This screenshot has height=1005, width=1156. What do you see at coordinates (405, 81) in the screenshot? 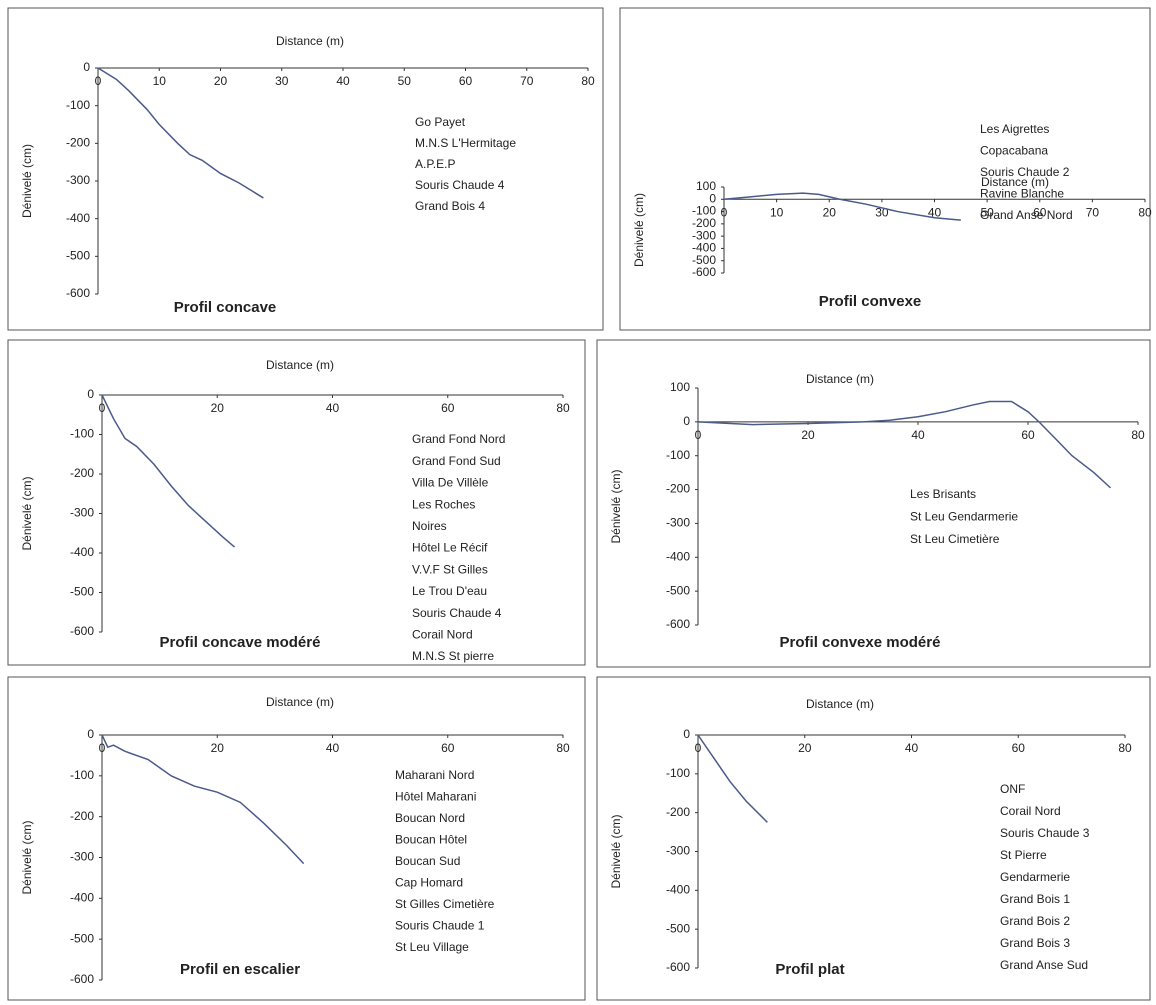
I see `x-tick-label: 50` at bounding box center [405, 81].